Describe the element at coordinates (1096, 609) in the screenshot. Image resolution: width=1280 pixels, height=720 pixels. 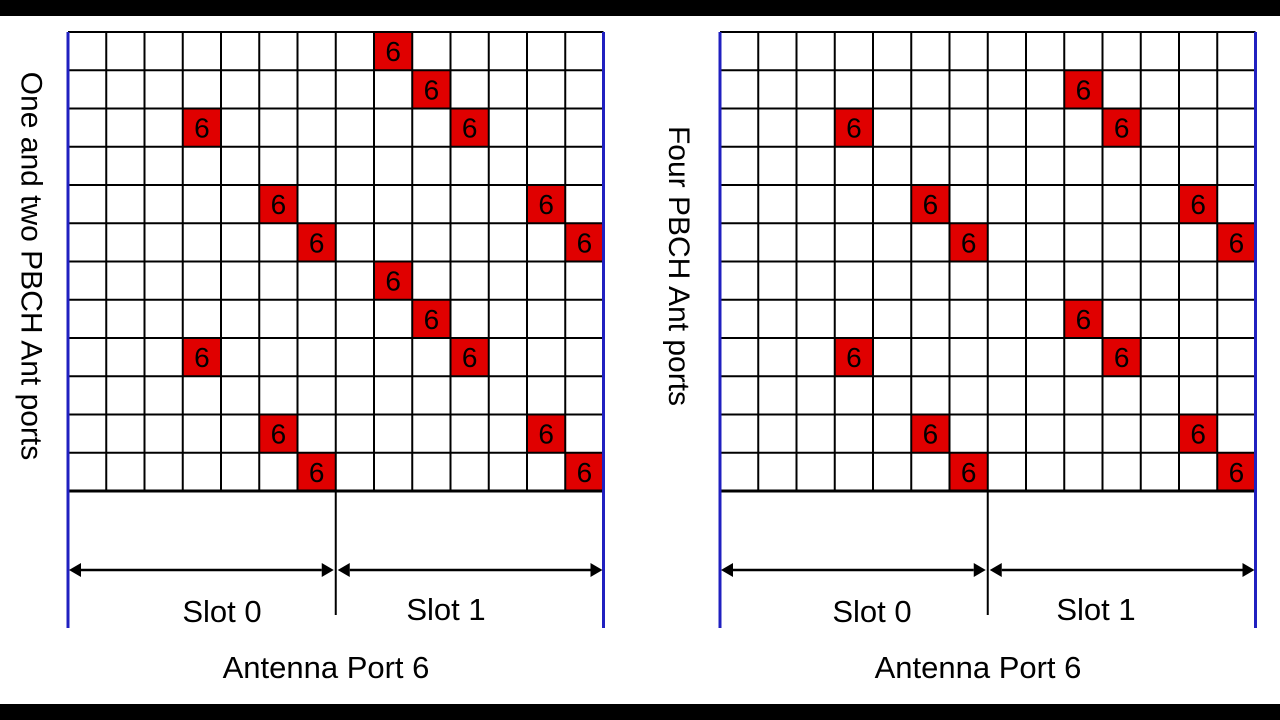
I see `right-slot1-label: Slot 1` at that location.